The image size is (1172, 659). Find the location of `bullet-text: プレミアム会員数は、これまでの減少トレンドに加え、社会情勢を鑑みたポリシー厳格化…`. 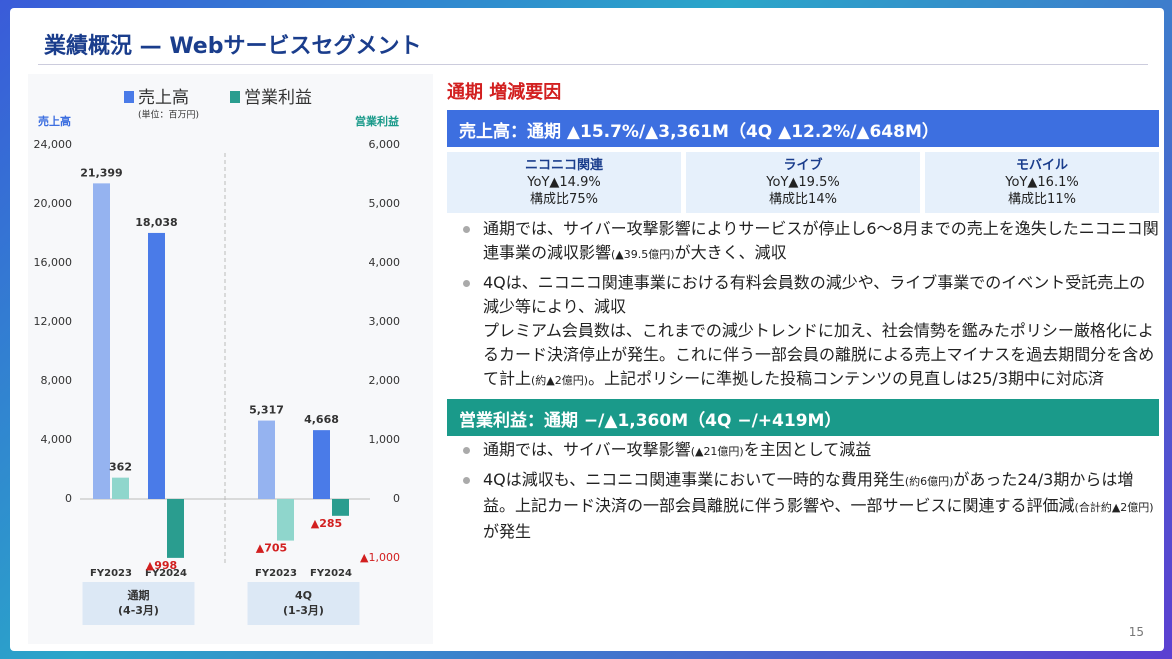

bullet-text: プレミアム会員数は、これまでの減少トレンドに加え、社会情勢を鑑みたポリシー厳格化… is located at coordinates (819, 354).